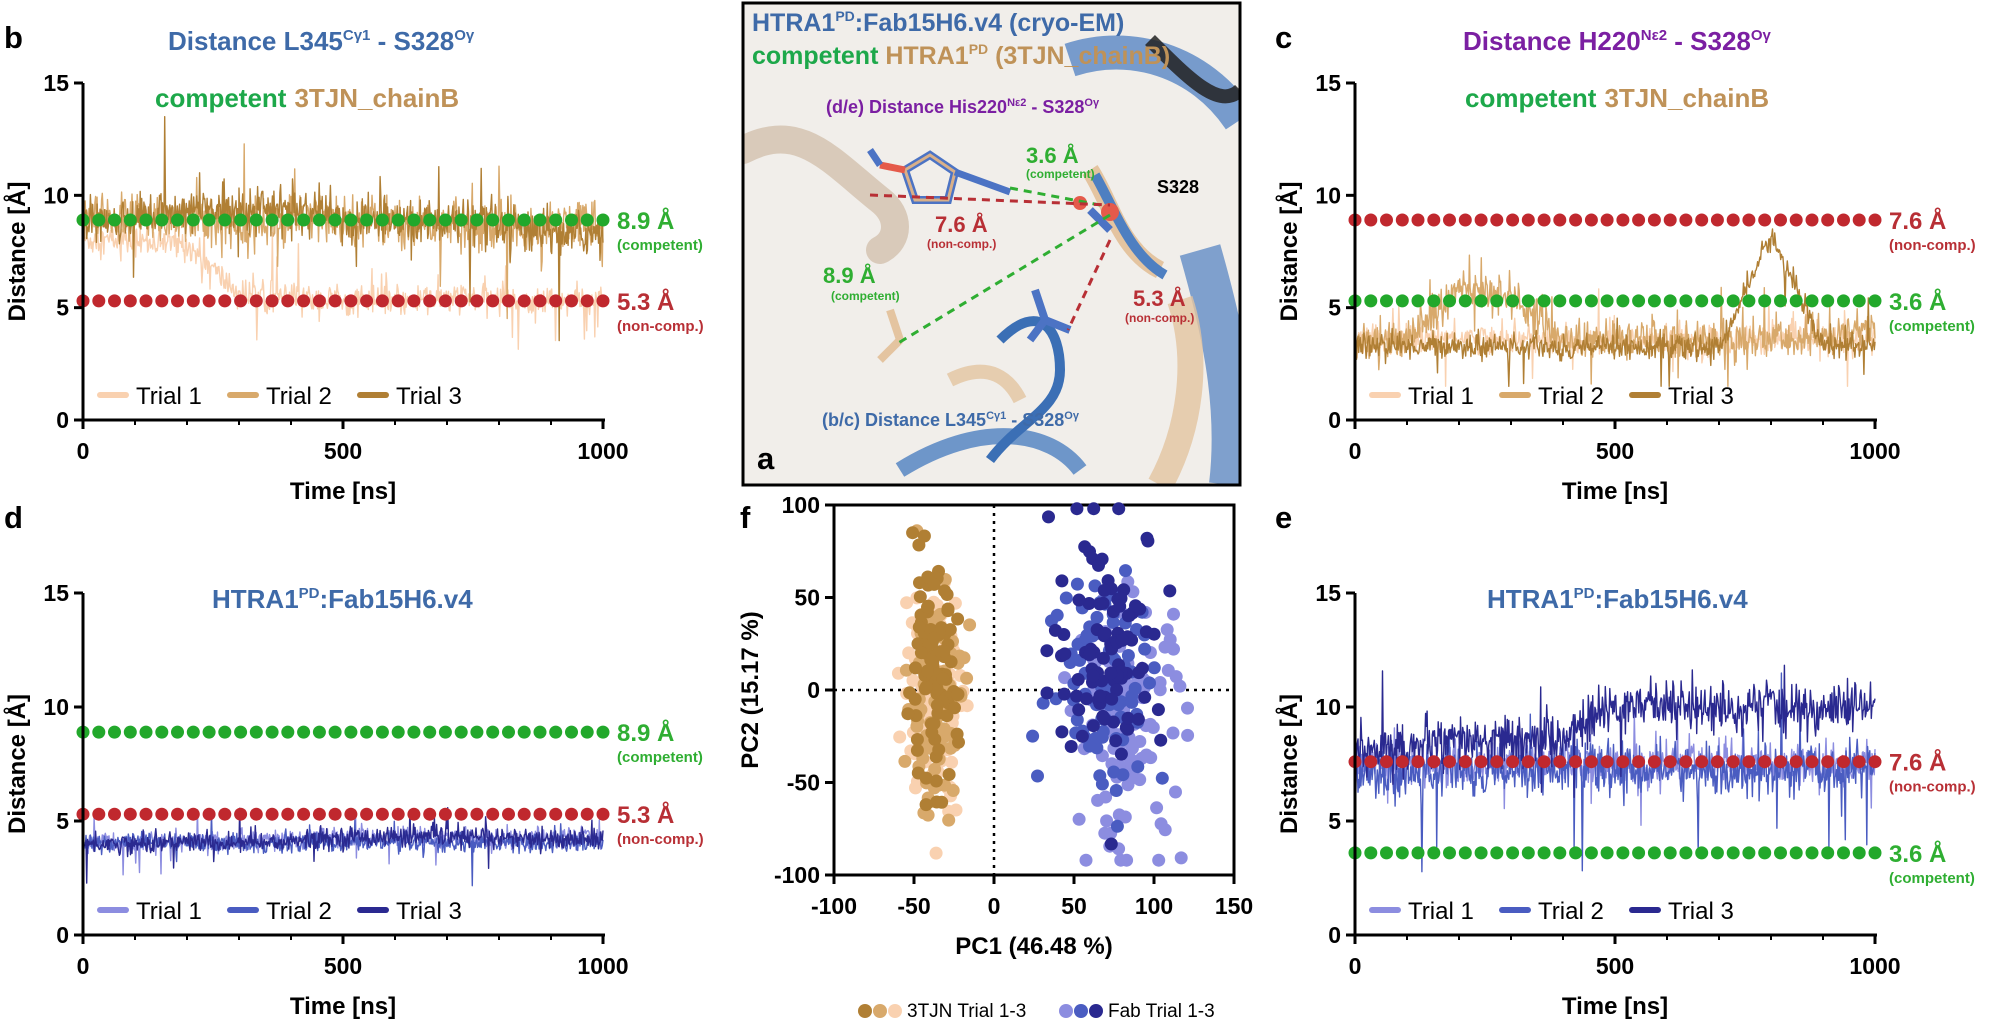 Image resolution: width=2000 pixels, height=1026 pixels. Describe the element at coordinates (991, 260) in the screenshot. I see `protein-render` at that location.